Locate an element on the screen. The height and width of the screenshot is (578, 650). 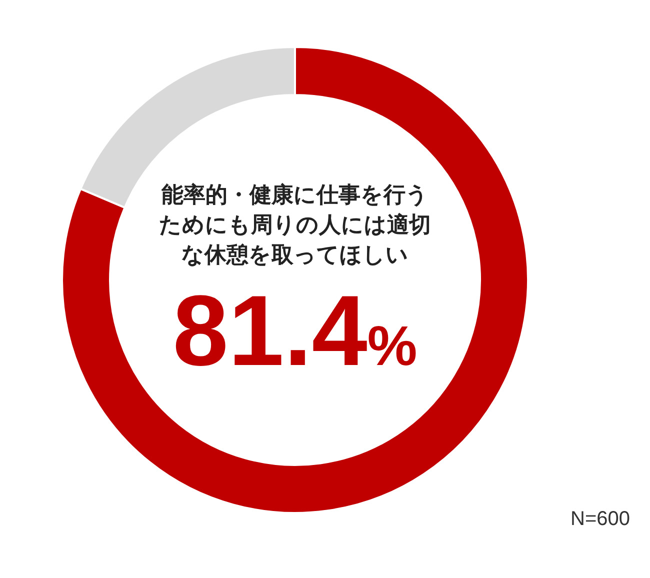
text: 能率的・健康に仕事を行うためにも周りの人には適切な休憩を取ってほしい is located at coordinates (295, 224).